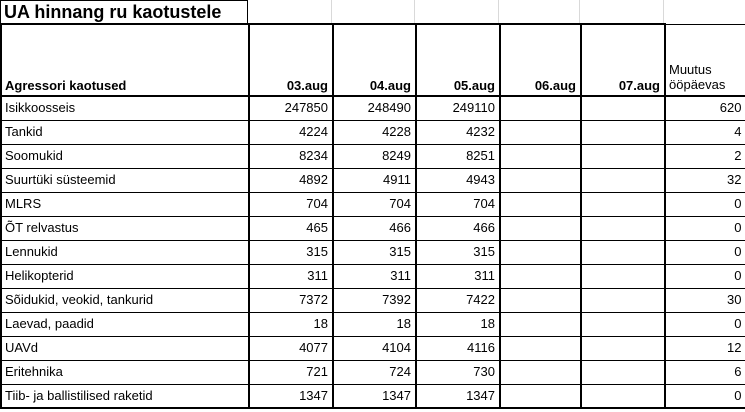 Image resolution: width=745 pixels, height=412 pixels. Describe the element at coordinates (457, 108) in the screenshot. I see `date-value-cell: 249110` at that location.